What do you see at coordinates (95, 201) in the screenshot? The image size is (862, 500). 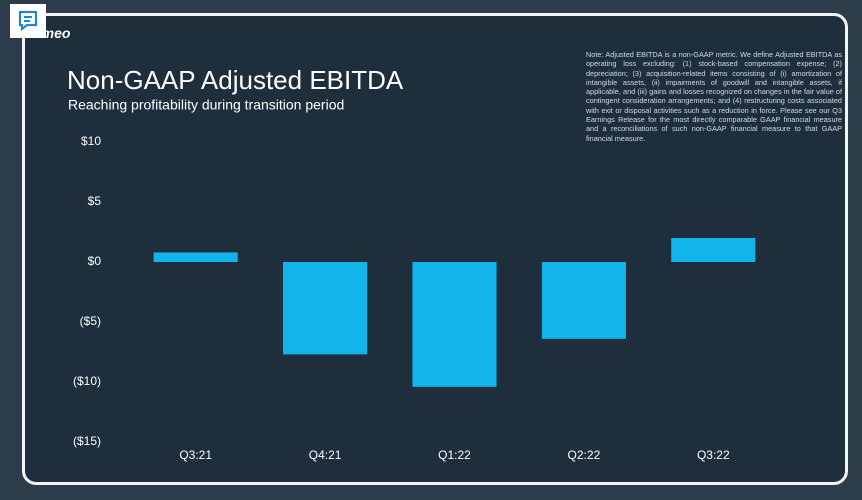 I see `y-tick-label: $5` at bounding box center [95, 201].